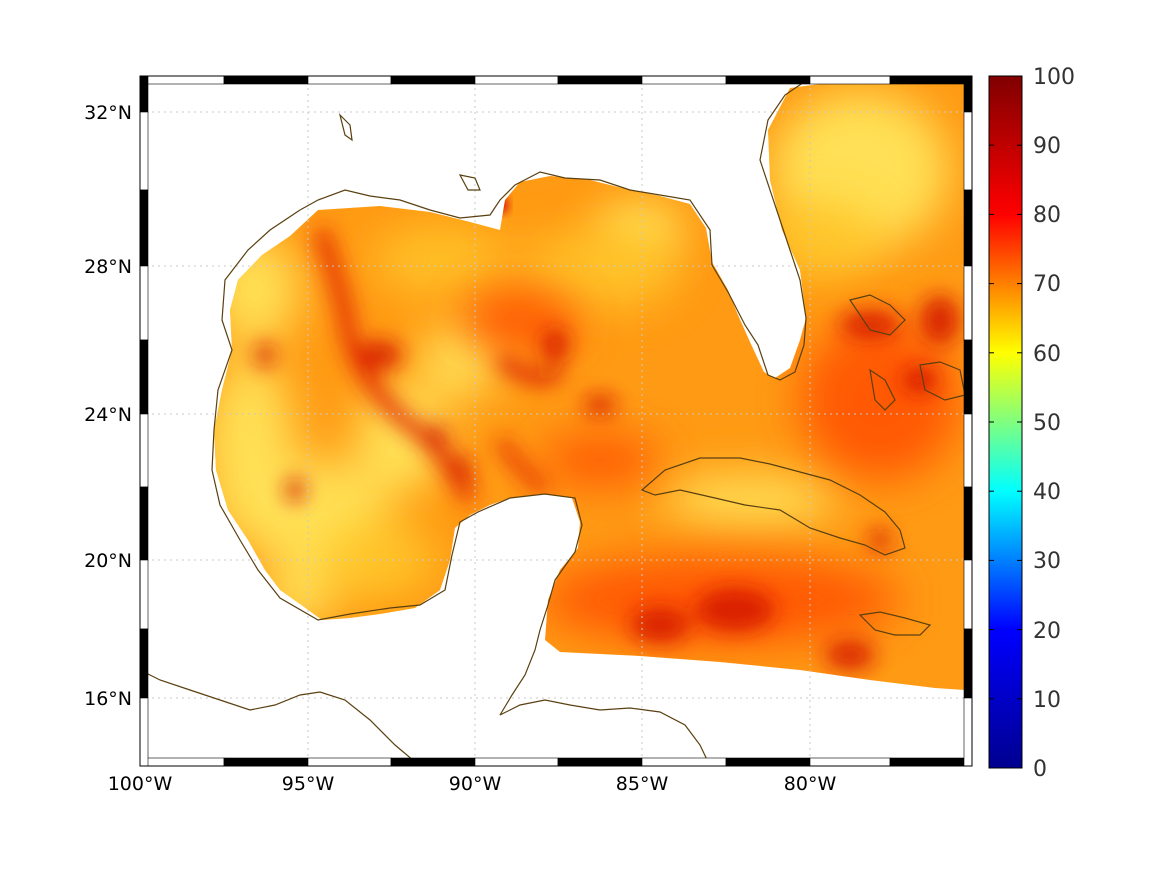  I want to click on colorbar-tick-label: 70, so click(1047, 284).